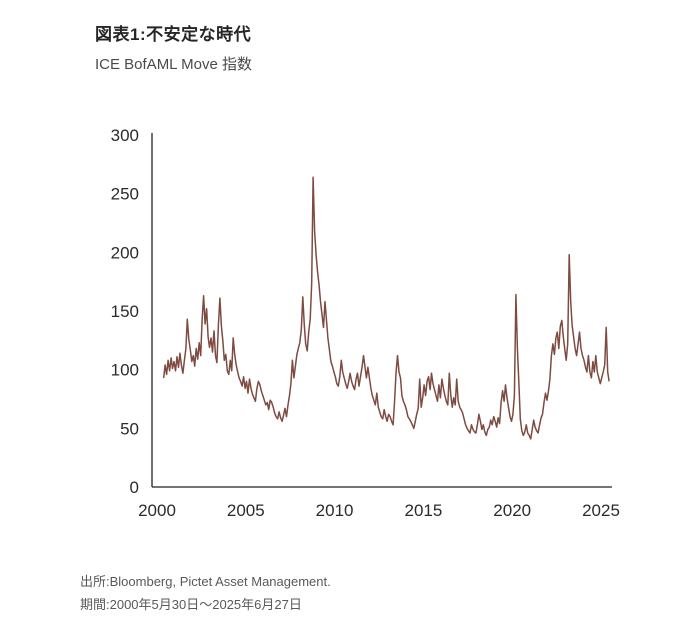 The height and width of the screenshot is (643, 690). I want to click on x-tick-label: 2015, so click(423, 510).